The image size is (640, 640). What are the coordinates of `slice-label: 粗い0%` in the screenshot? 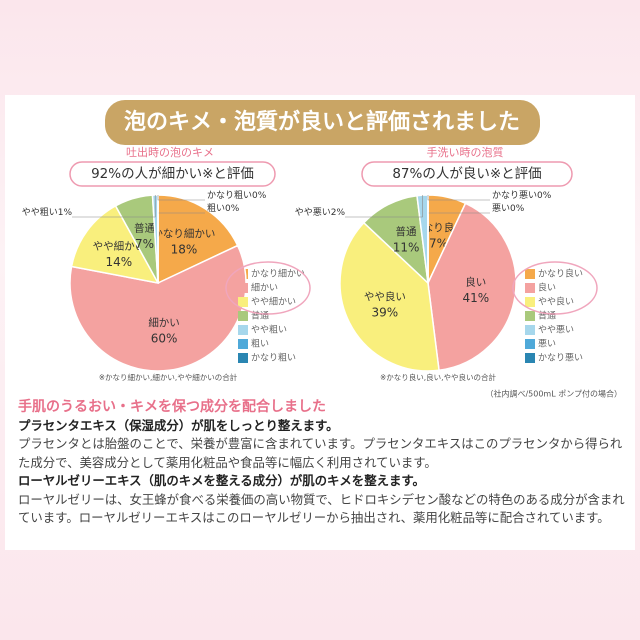 It's located at (223, 208).